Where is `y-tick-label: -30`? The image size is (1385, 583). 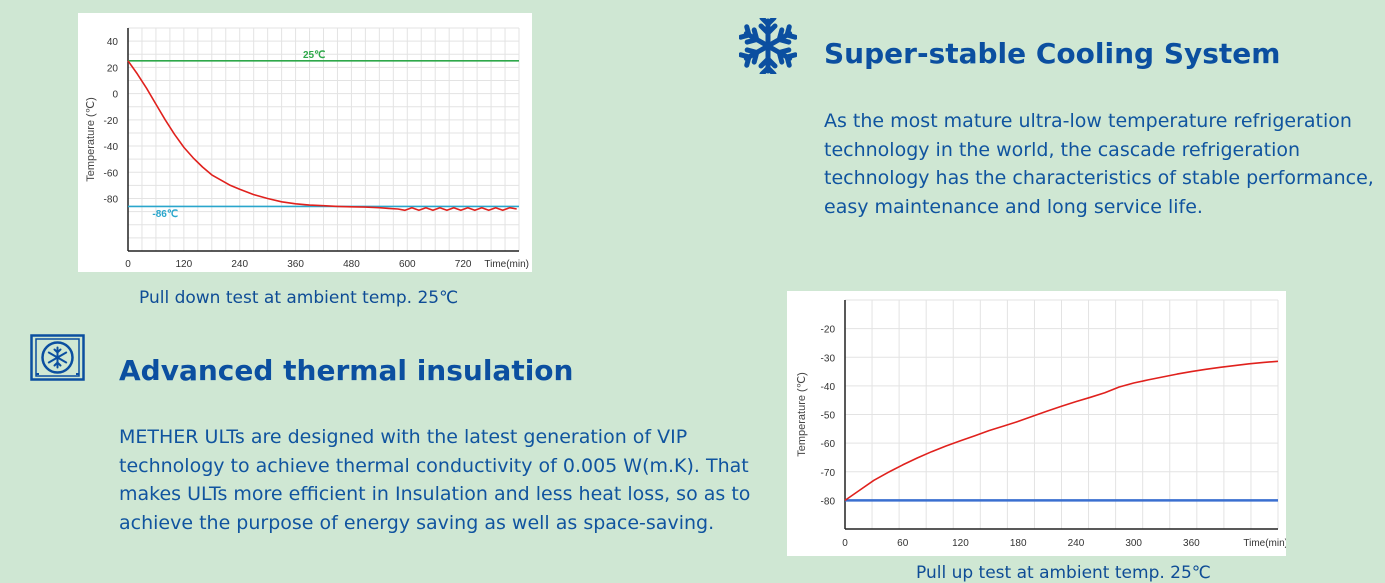 y-tick-label: -30 is located at coordinates (828, 358).